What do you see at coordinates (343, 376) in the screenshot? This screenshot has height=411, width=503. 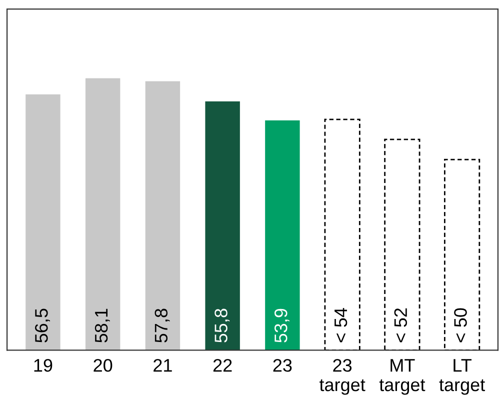 I see `x-tick-label: 23 target` at bounding box center [343, 376].